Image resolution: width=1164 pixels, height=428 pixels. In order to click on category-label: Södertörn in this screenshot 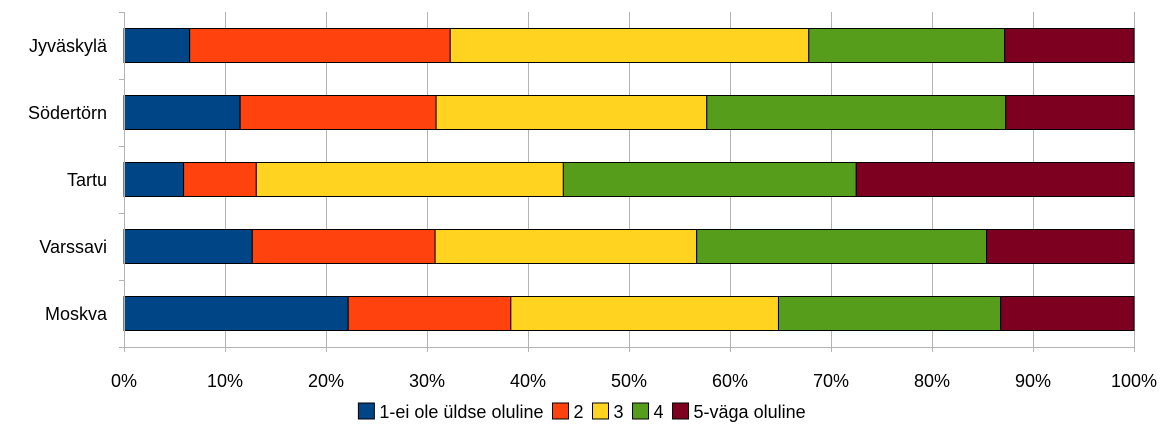, I will do `click(67, 113)`.